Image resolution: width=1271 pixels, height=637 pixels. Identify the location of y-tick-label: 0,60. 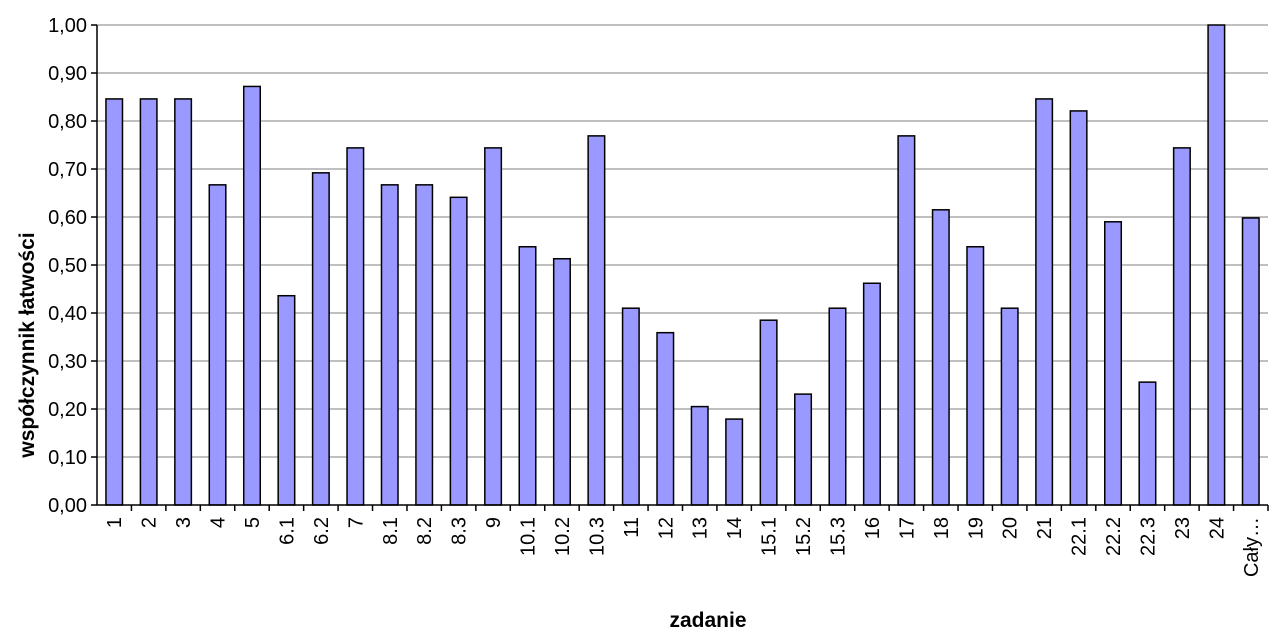
(67, 218).